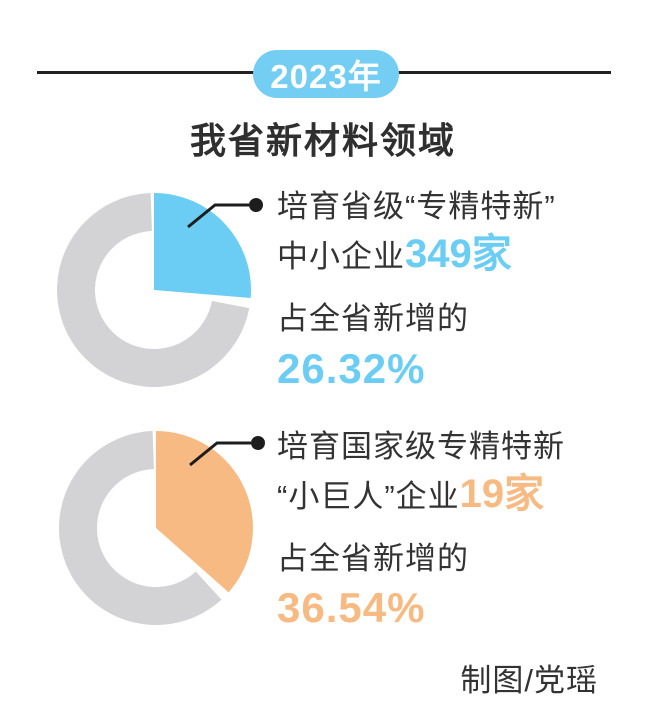  What do you see at coordinates (341, 256) in the screenshot?
I see `provincial-label-line2-prefix: 中小企业` at bounding box center [341, 256].